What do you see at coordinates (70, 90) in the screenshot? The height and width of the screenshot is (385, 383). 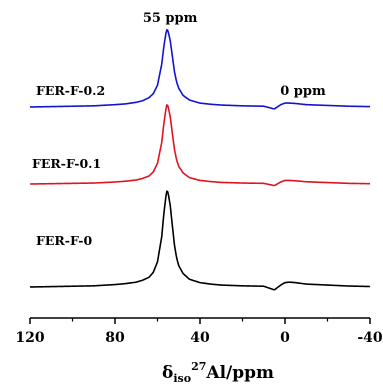 I see `series-label-fer-f-0-2: FER-F-0.2` at bounding box center [70, 90].